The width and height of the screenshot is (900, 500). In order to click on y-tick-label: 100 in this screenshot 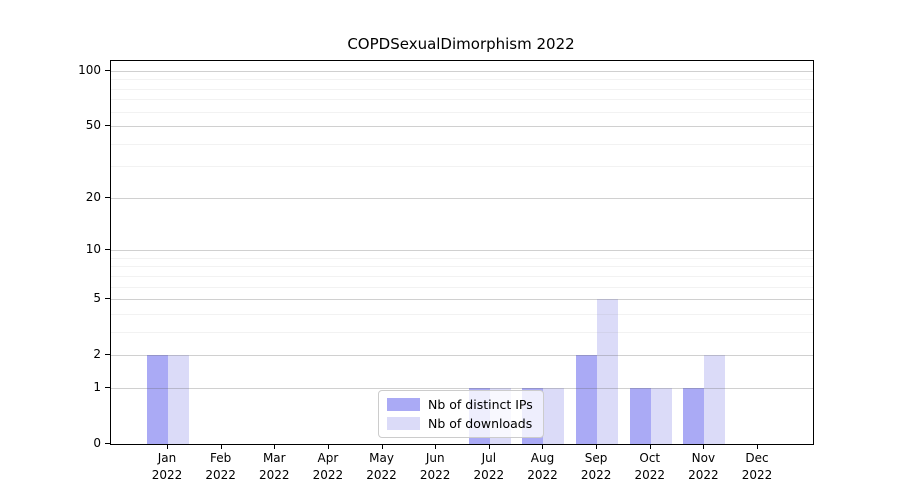, I will do `click(89, 69)`.